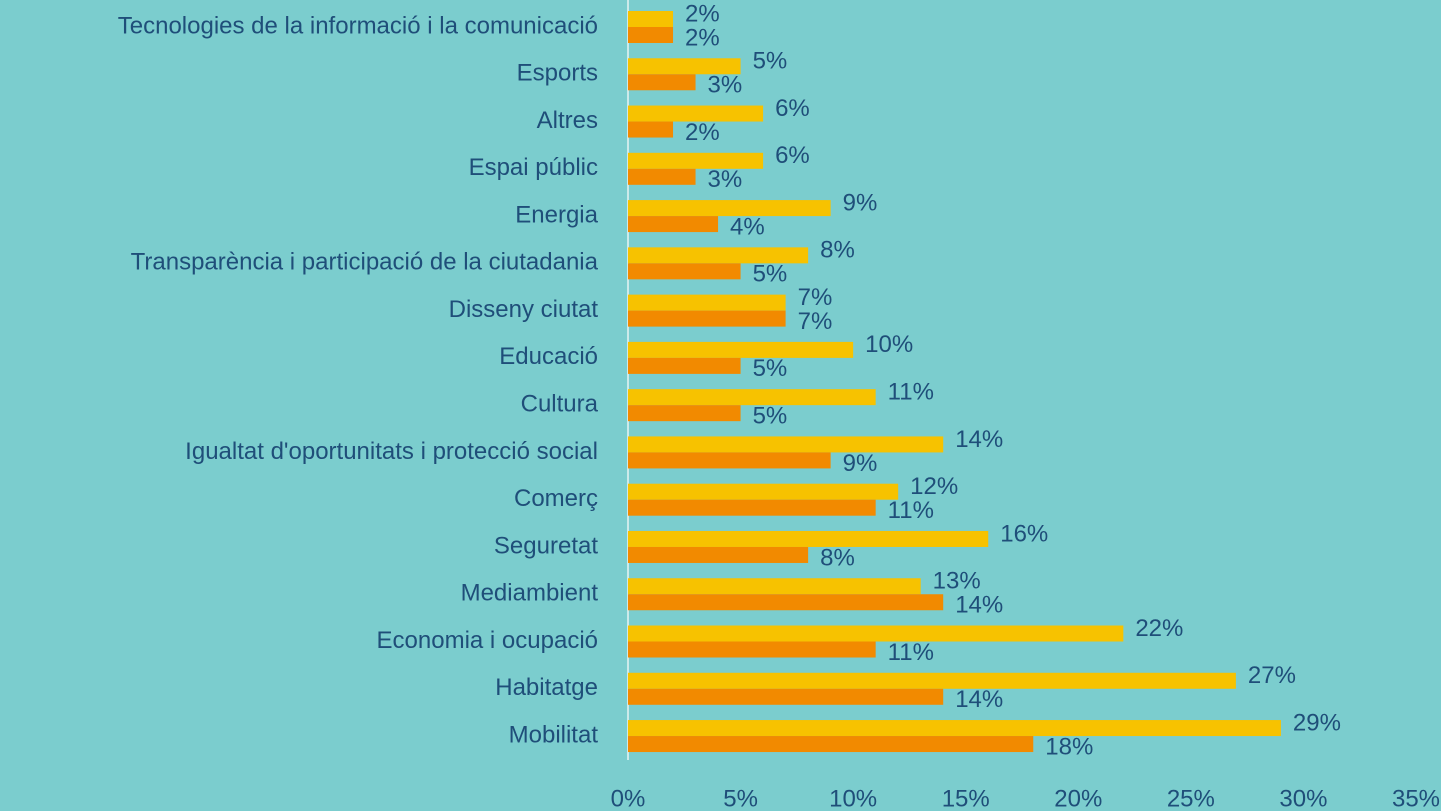  I want to click on data-label: 29%, so click(1317, 722).